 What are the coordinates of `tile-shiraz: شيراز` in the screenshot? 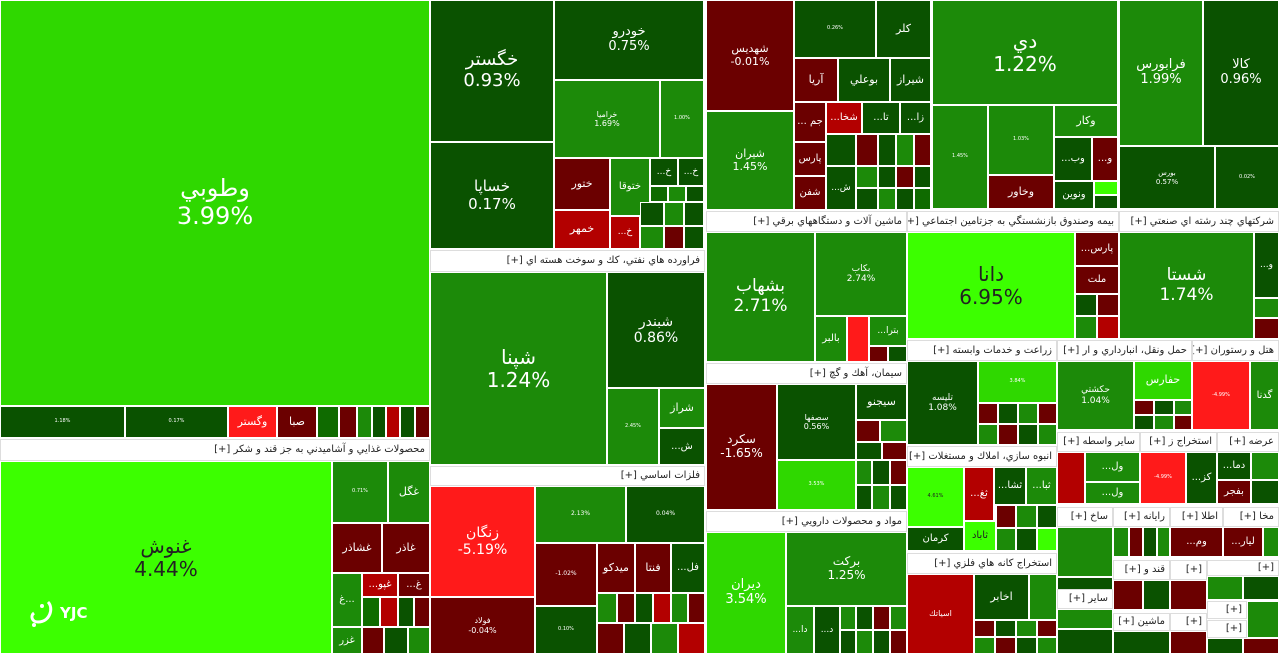 It's located at (910, 80).